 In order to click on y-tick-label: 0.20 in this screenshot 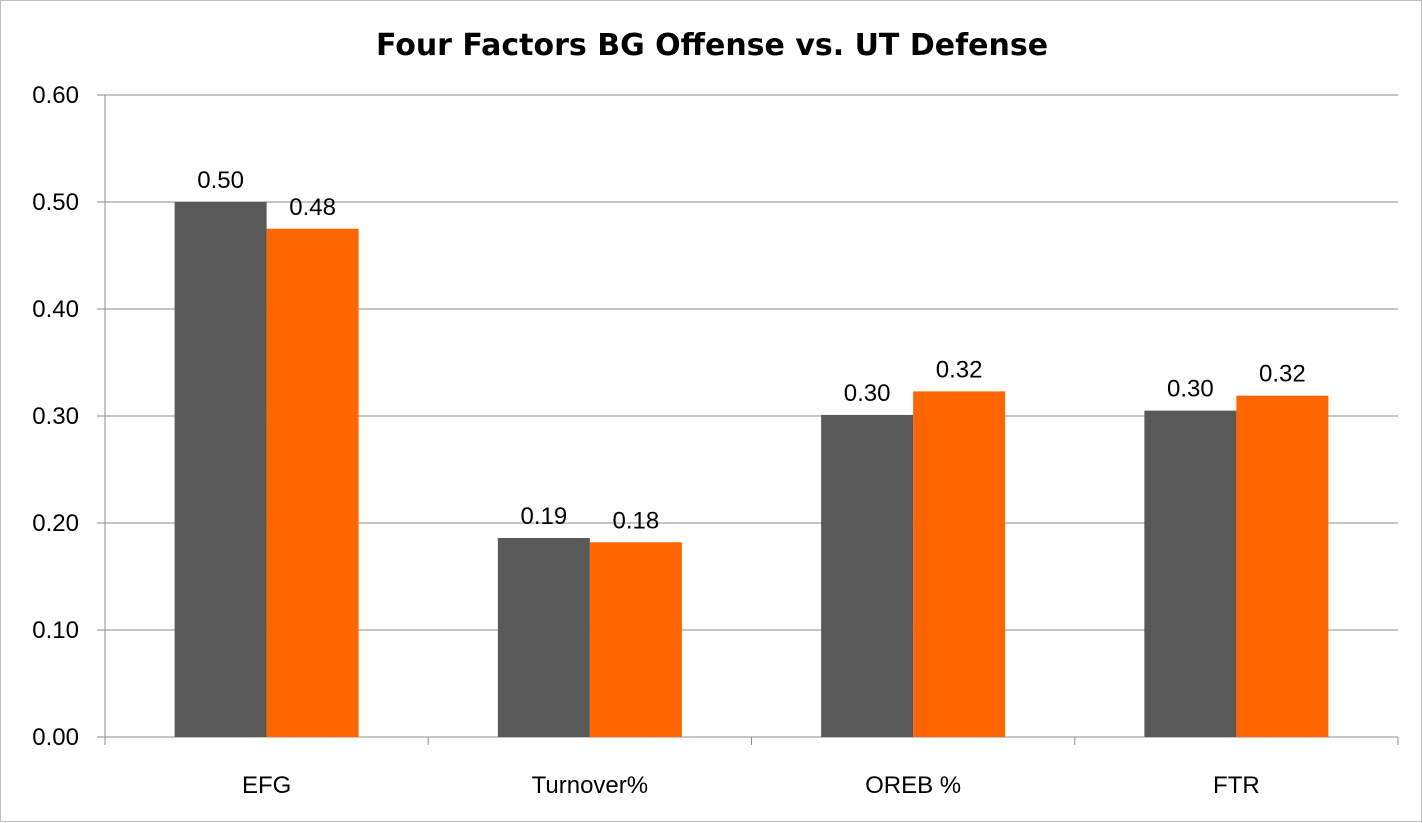, I will do `click(55, 523)`.